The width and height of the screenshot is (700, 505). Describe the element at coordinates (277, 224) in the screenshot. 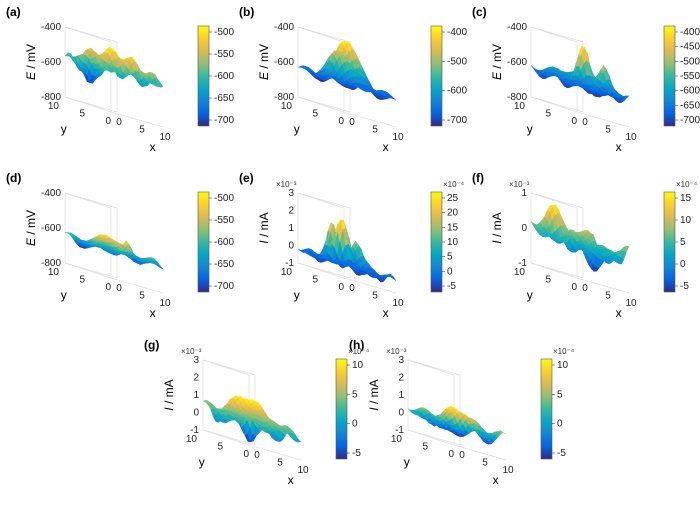

I see `z-axis: 3 2 1 0 -1 ×10⁻³ I / mA` at that location.